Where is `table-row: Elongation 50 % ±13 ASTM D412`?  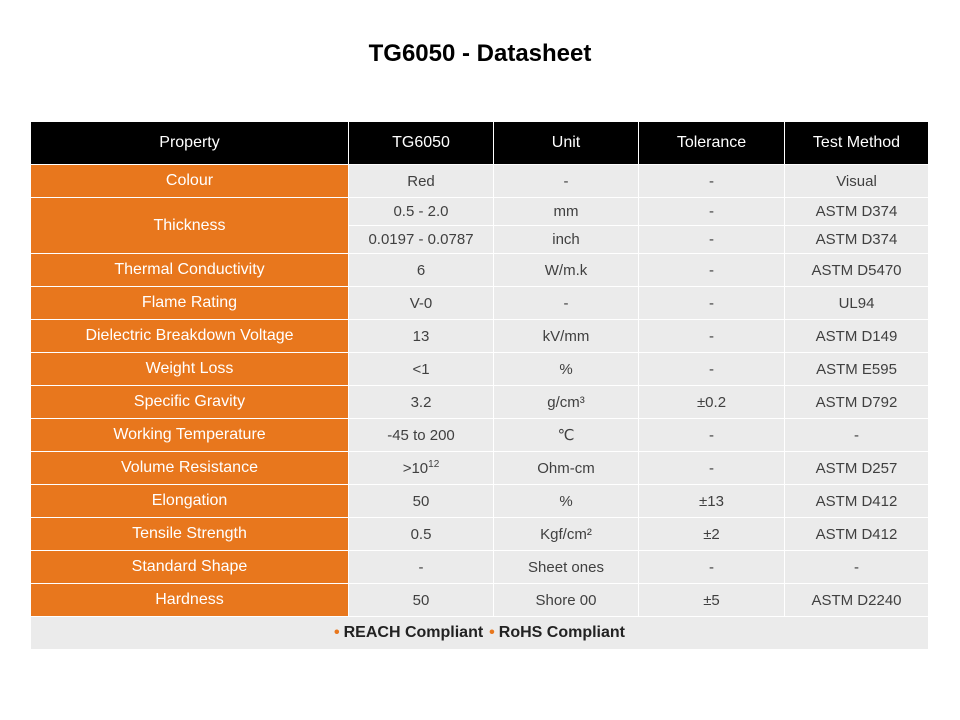 table-row: Elongation 50 % ±13 ASTM D412 is located at coordinates (479, 501).